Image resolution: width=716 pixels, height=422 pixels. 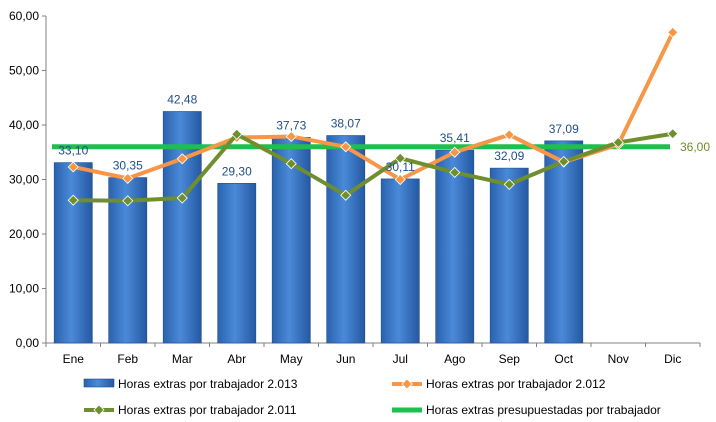 What do you see at coordinates (455, 138) in the screenshot?
I see `bar-data-label: 35,41` at bounding box center [455, 138].